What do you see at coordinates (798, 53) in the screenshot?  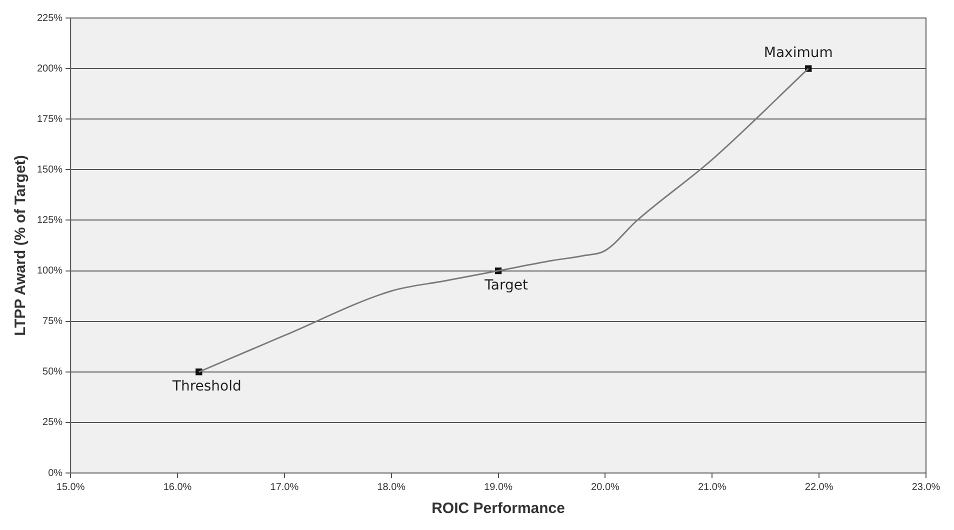 I see `annotation: Maximum` at bounding box center [798, 53].